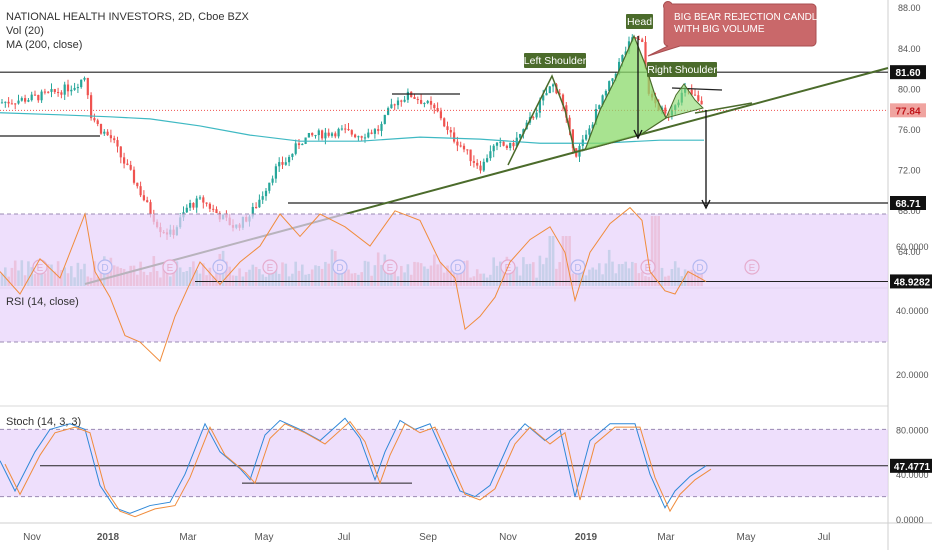  What do you see at coordinates (912, 282) in the screenshot?
I see `rsi-value-label: 48.9282` at bounding box center [912, 282].